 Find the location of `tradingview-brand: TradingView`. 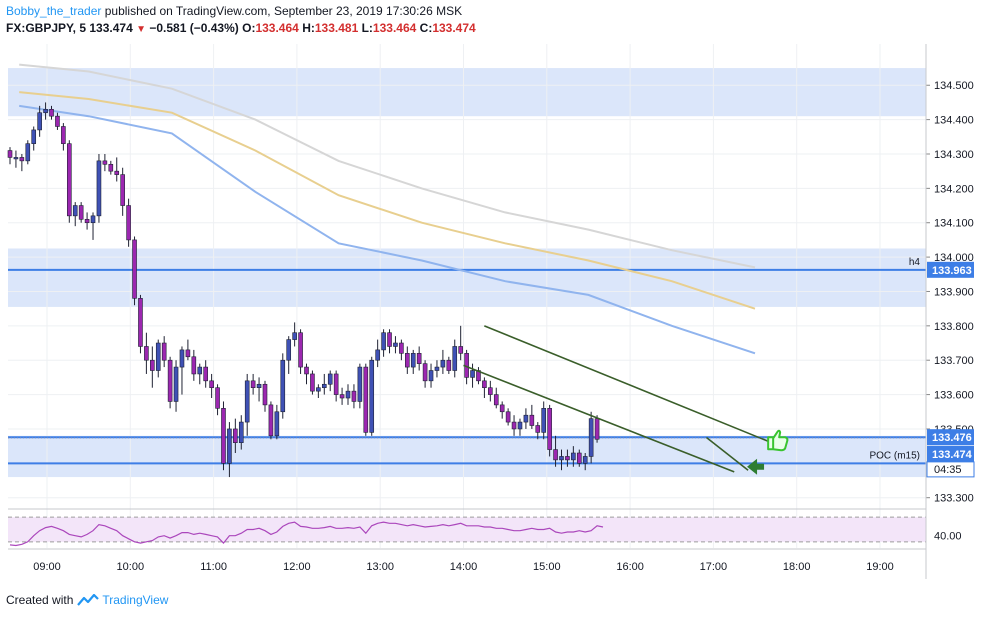

tradingview-brand: TradingView is located at coordinates (135, 600).